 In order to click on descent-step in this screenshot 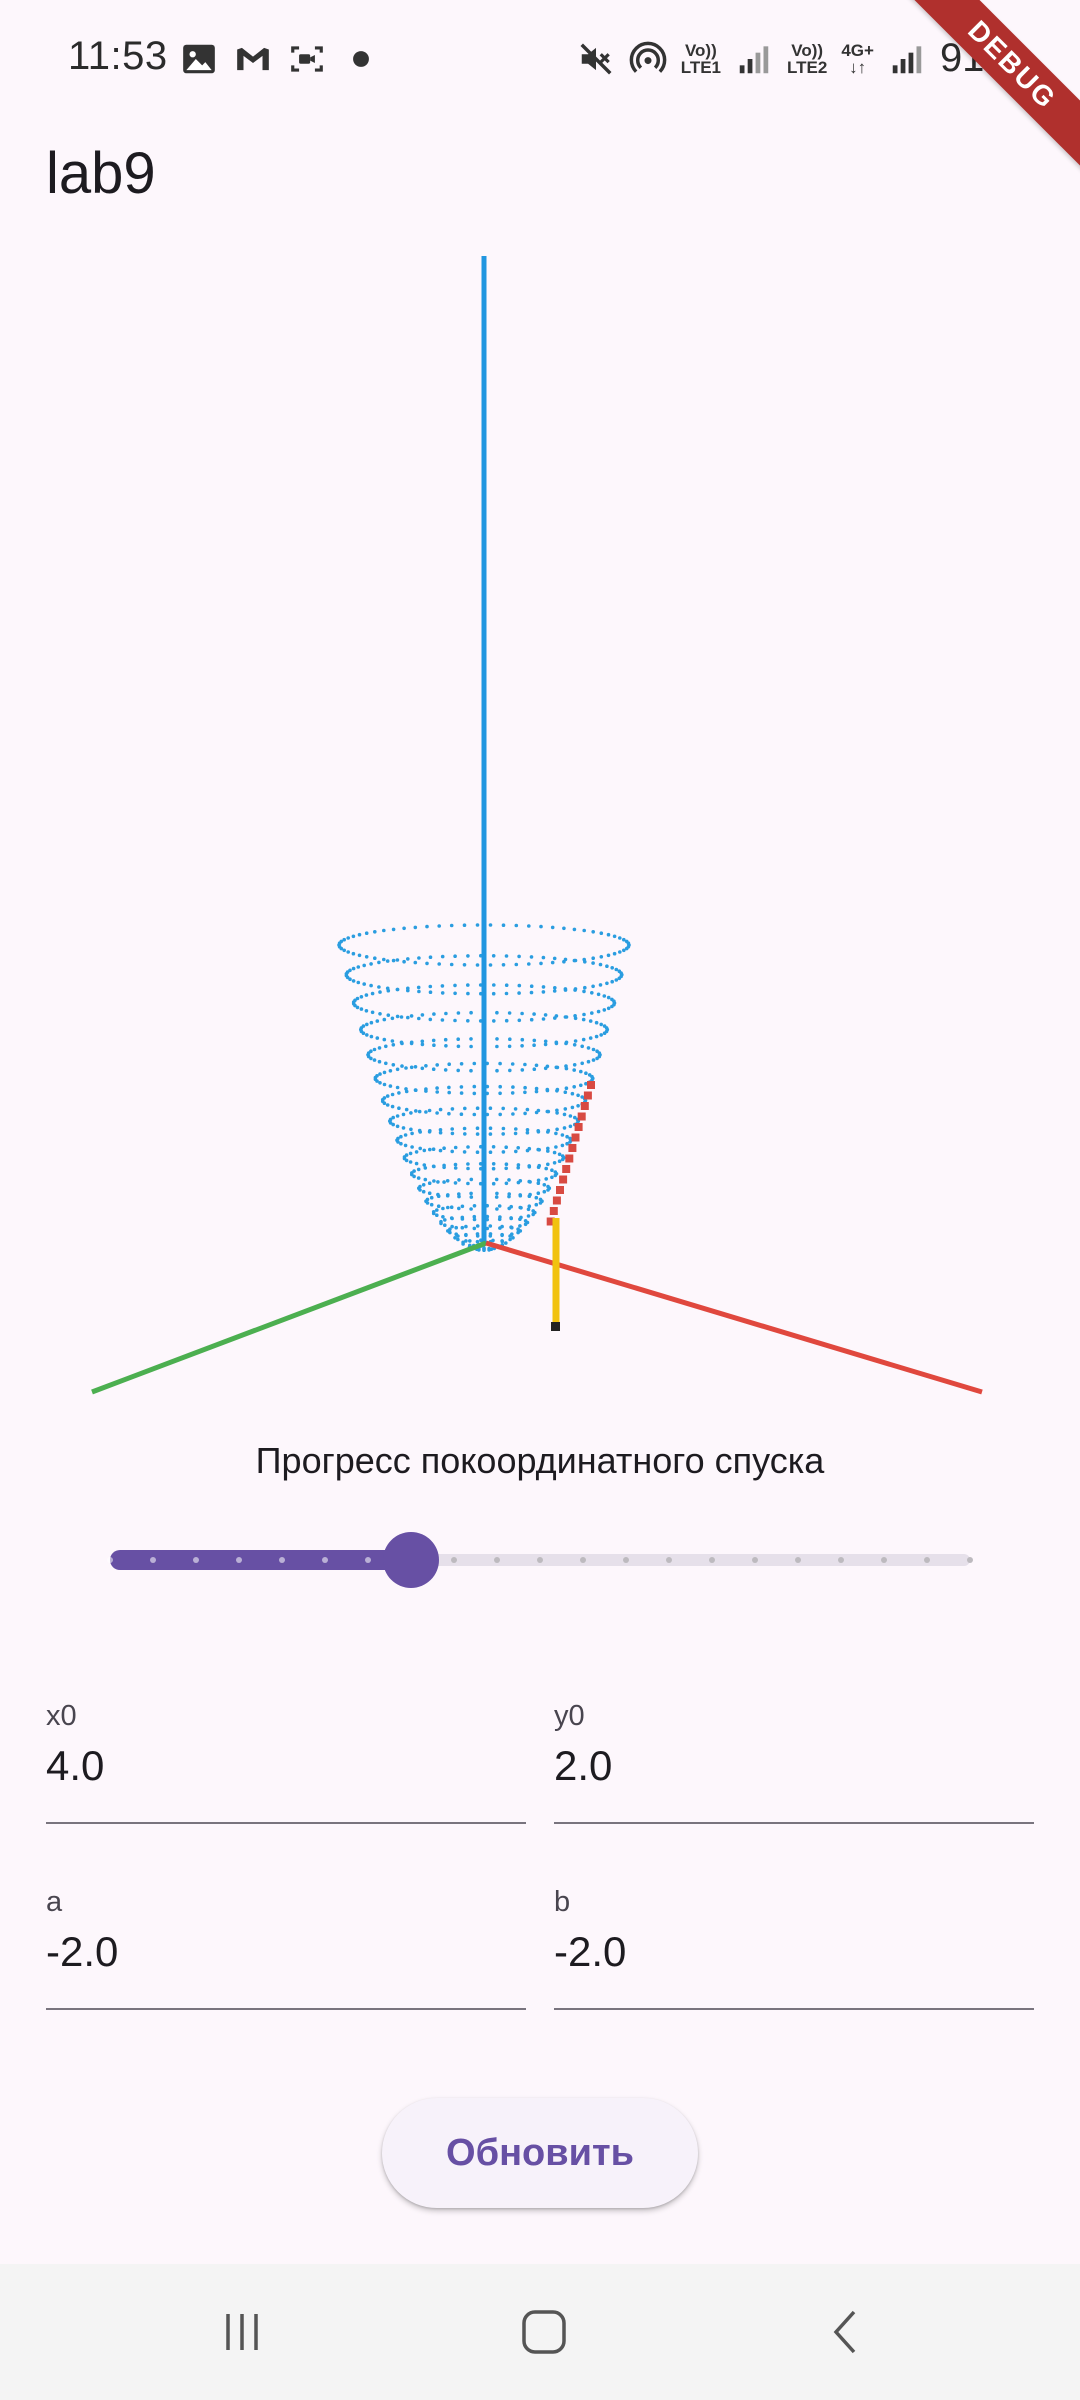, I will do `click(563, 1179)`.